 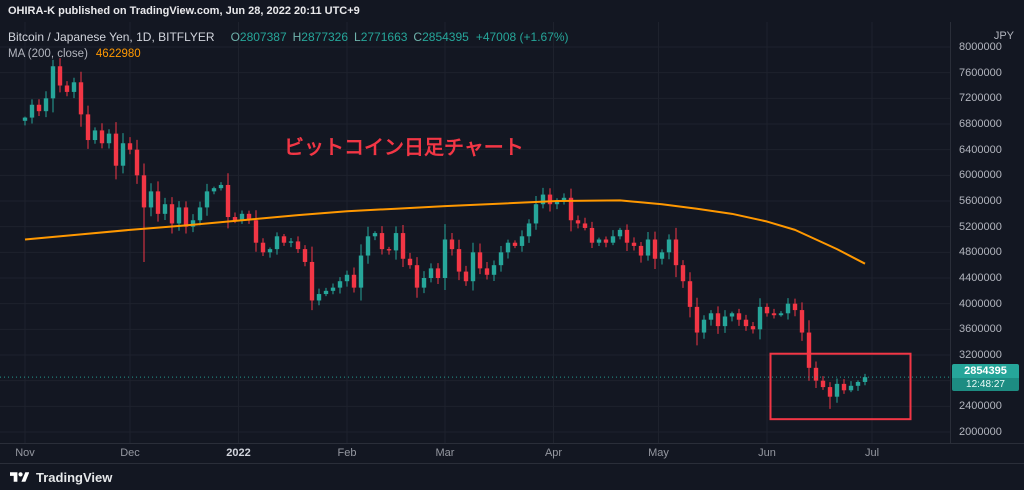 What do you see at coordinates (512, 453) in the screenshot?
I see `time-axis: Nov Dec 2022 Feb Mar Apr May Jun Jul` at bounding box center [512, 453].